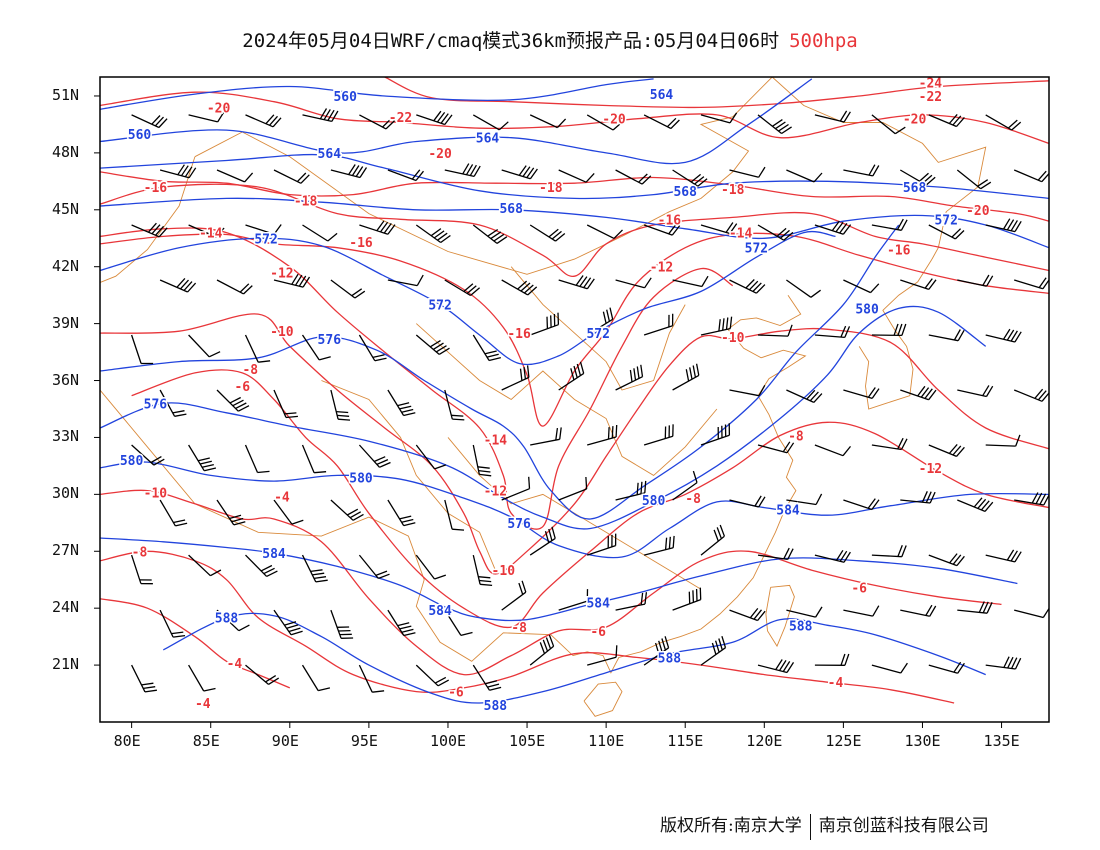  Describe the element at coordinates (66, 607) in the screenshot. I see `lat-label: 24N` at that location.